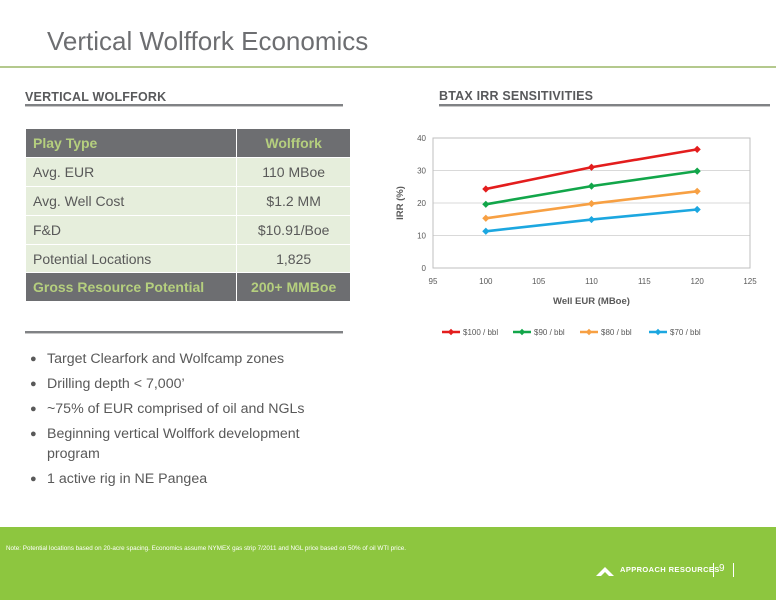 This screenshot has width=776, height=600. I want to click on table-total-value: 200+ MMBoe, so click(293, 287).